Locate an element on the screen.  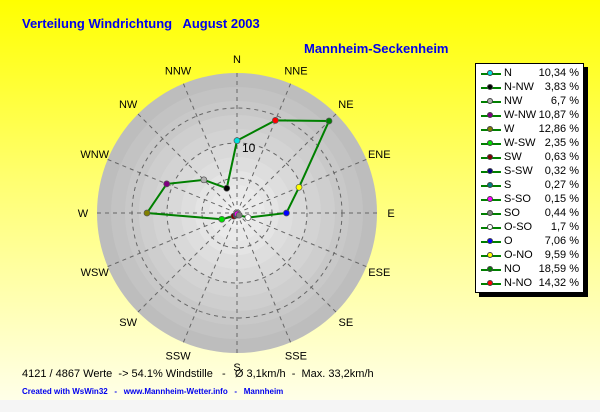
direction-label-ssw: SSW is located at coordinates (179, 356).